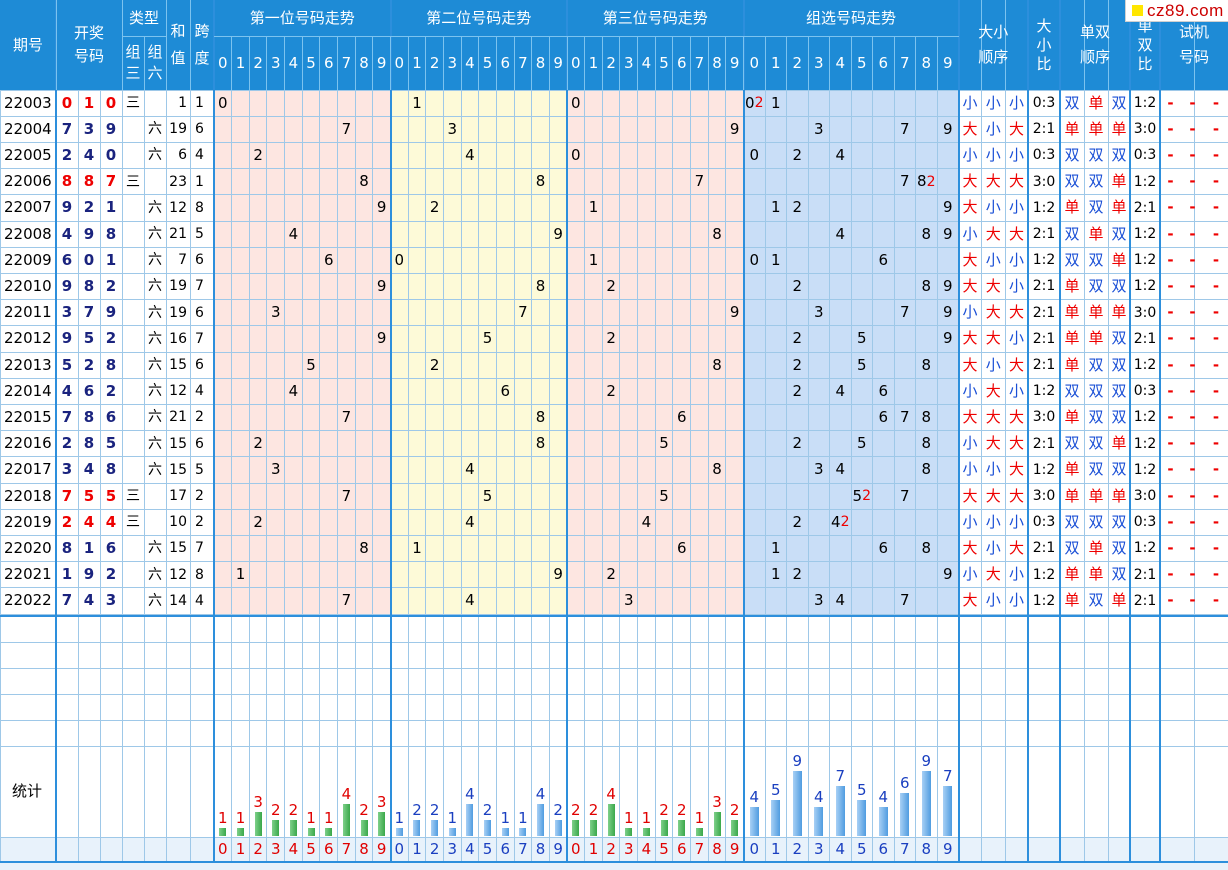  What do you see at coordinates (614, 862) in the screenshot?
I see `bottom-border` at bounding box center [614, 862].